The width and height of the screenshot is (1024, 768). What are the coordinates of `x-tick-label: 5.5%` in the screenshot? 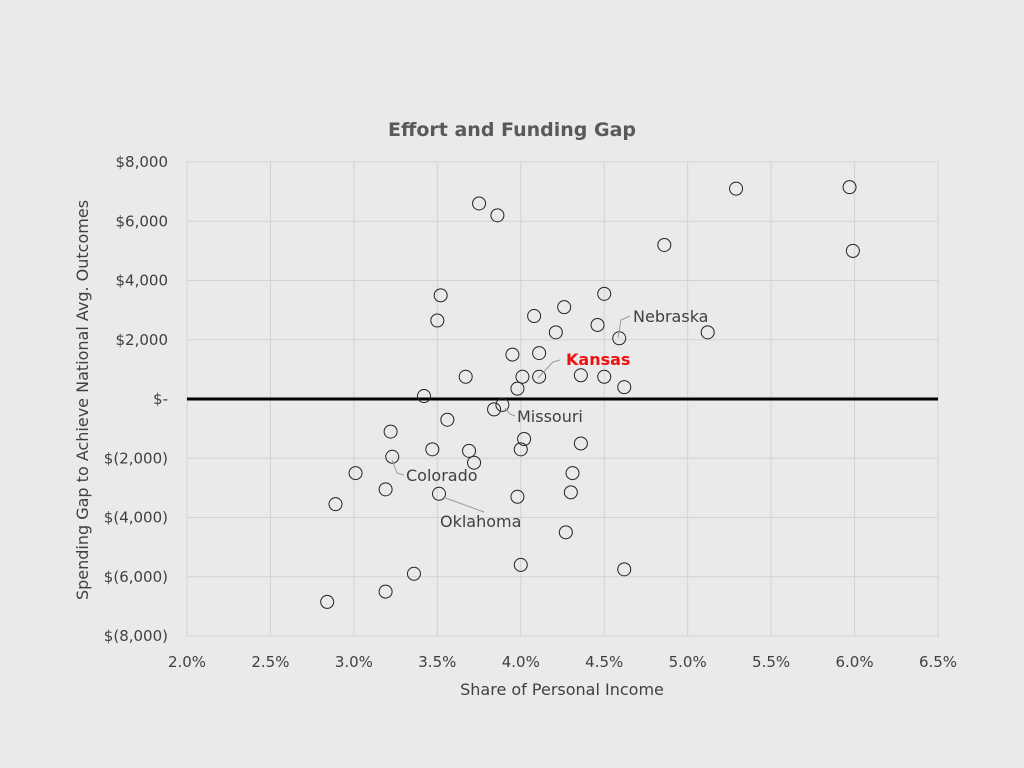 It's located at (771, 662).